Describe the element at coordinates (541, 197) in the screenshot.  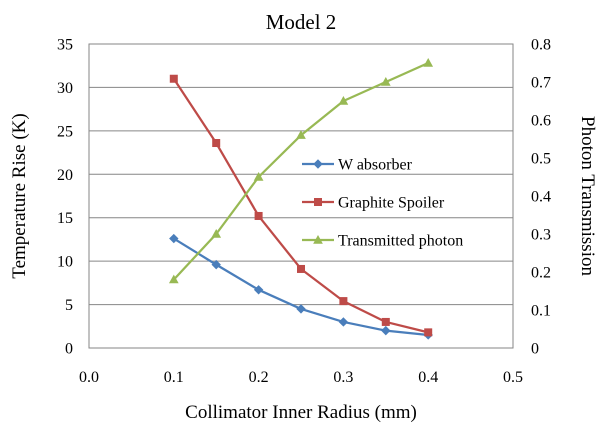
I see `y2-tick-label: 0.4` at that location.